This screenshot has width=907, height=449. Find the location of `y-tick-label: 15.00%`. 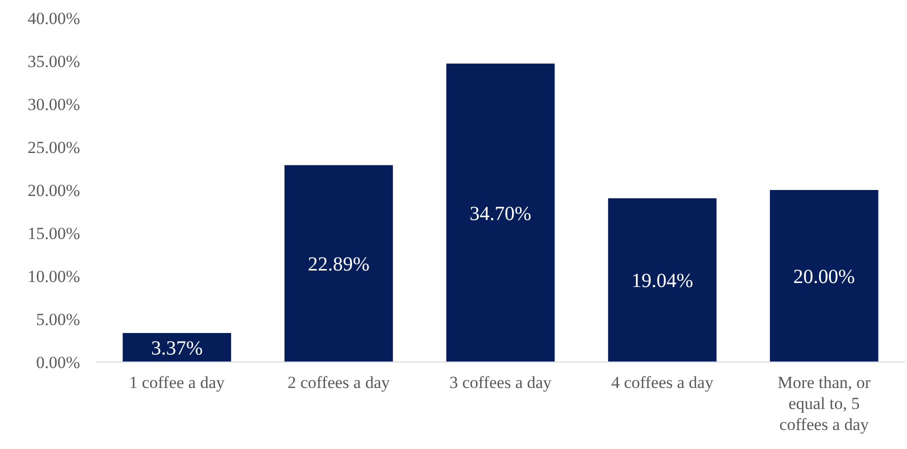

y-tick-label: 15.00% is located at coordinates (54, 233).